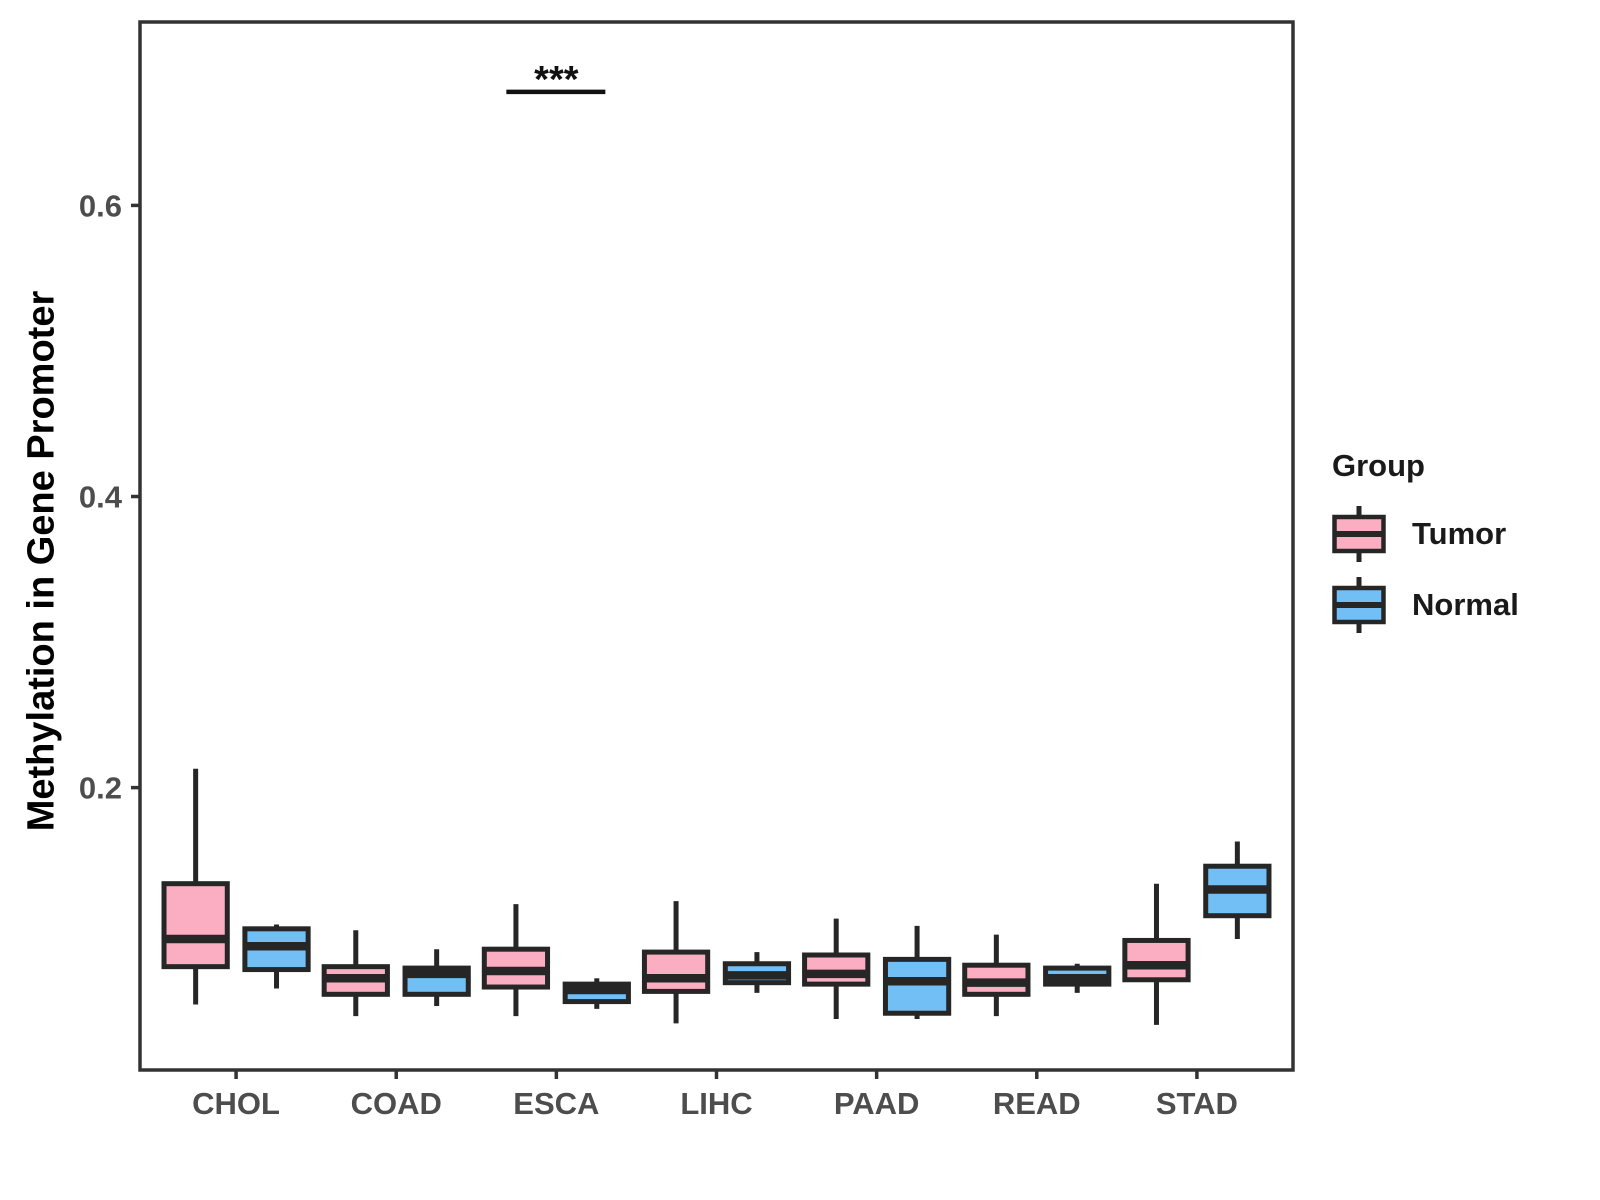 Image resolution: width=1600 pixels, height=1200 pixels. I want to click on x-tick-label-STAD: STAD, so click(1197, 1103).